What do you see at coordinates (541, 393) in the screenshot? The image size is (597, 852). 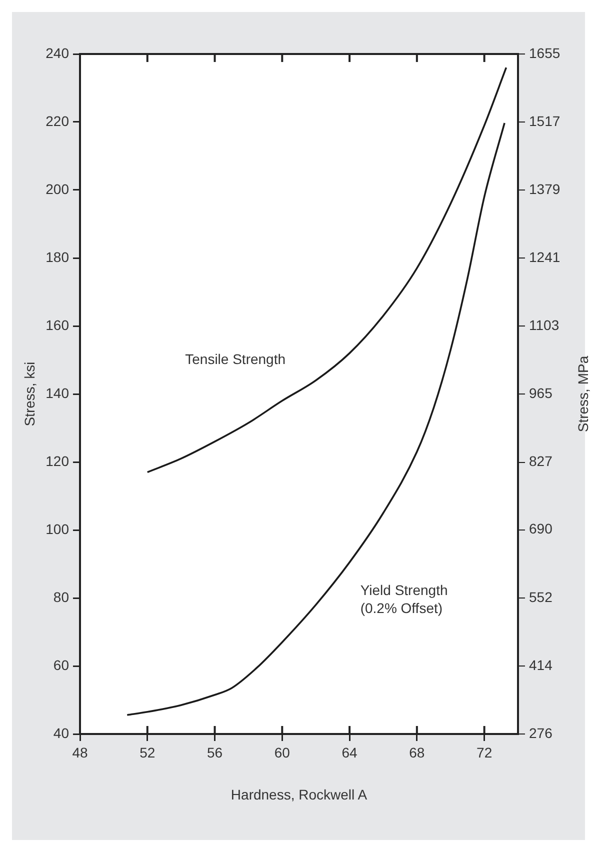 I see `y2-tick-label: 965` at bounding box center [541, 393].